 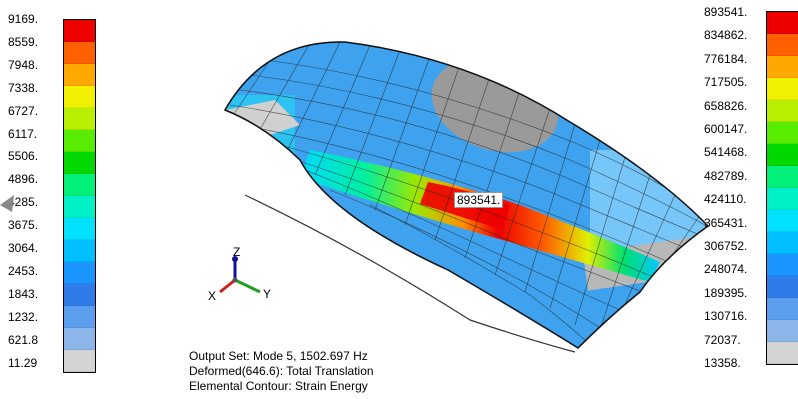 I want to click on deformed-text: Deformed(646.6): Total Translation, so click(x=281, y=371).